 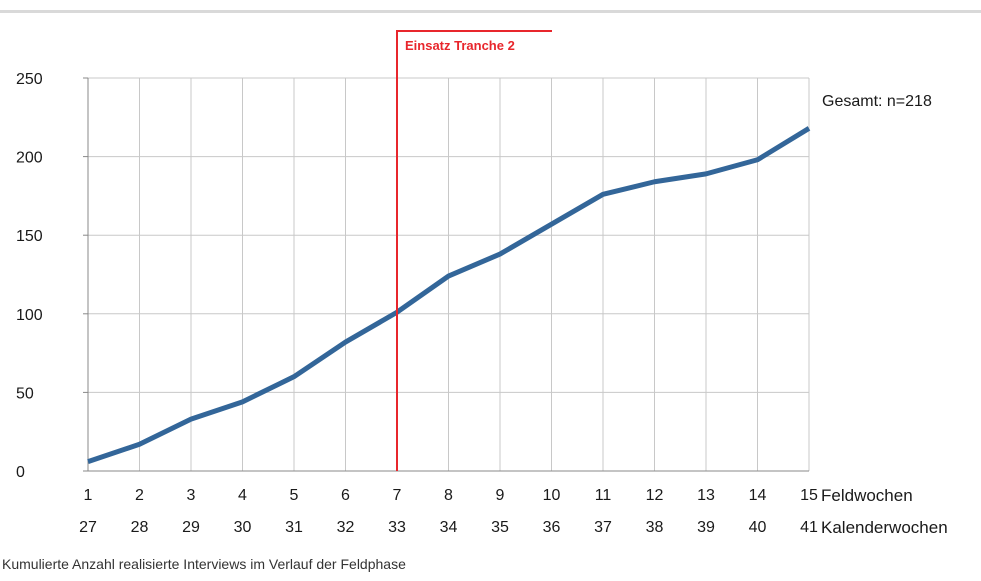 What do you see at coordinates (809, 527) in the screenshot?
I see `x-tick-label-secondary: 41` at bounding box center [809, 527].